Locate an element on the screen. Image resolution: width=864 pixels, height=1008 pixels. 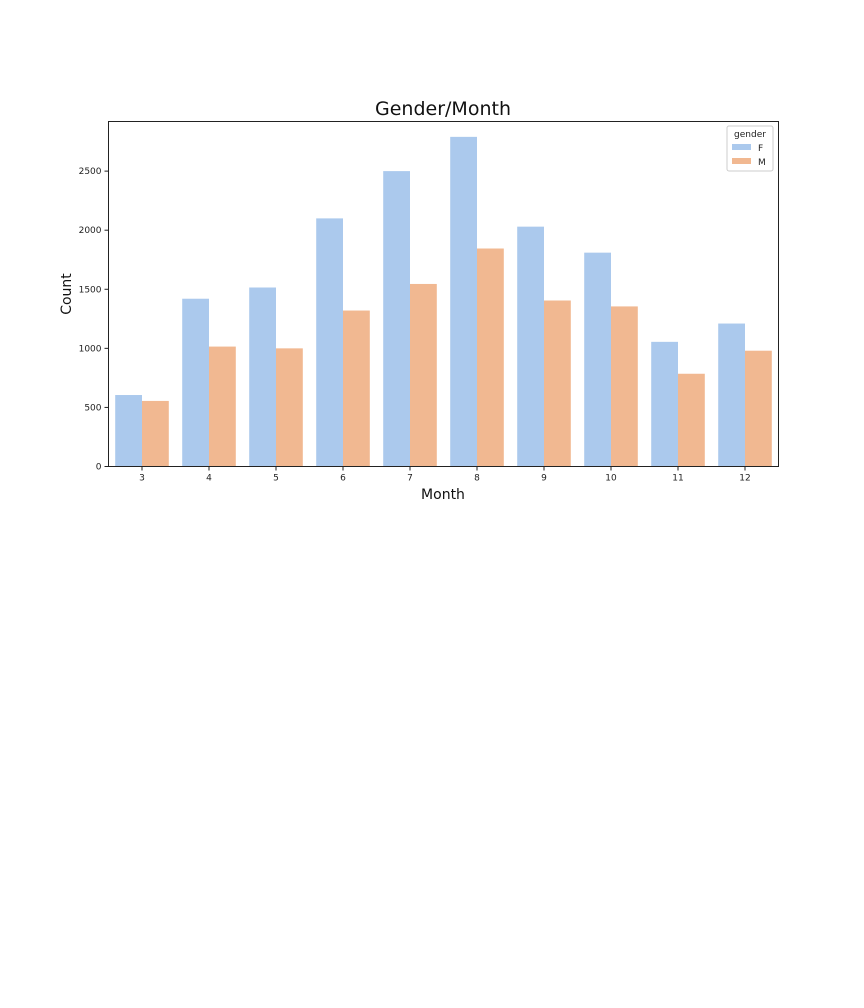
y-axis-ticks: 0 500 1000 1500 2000 2500 is located at coordinates (94, 320).